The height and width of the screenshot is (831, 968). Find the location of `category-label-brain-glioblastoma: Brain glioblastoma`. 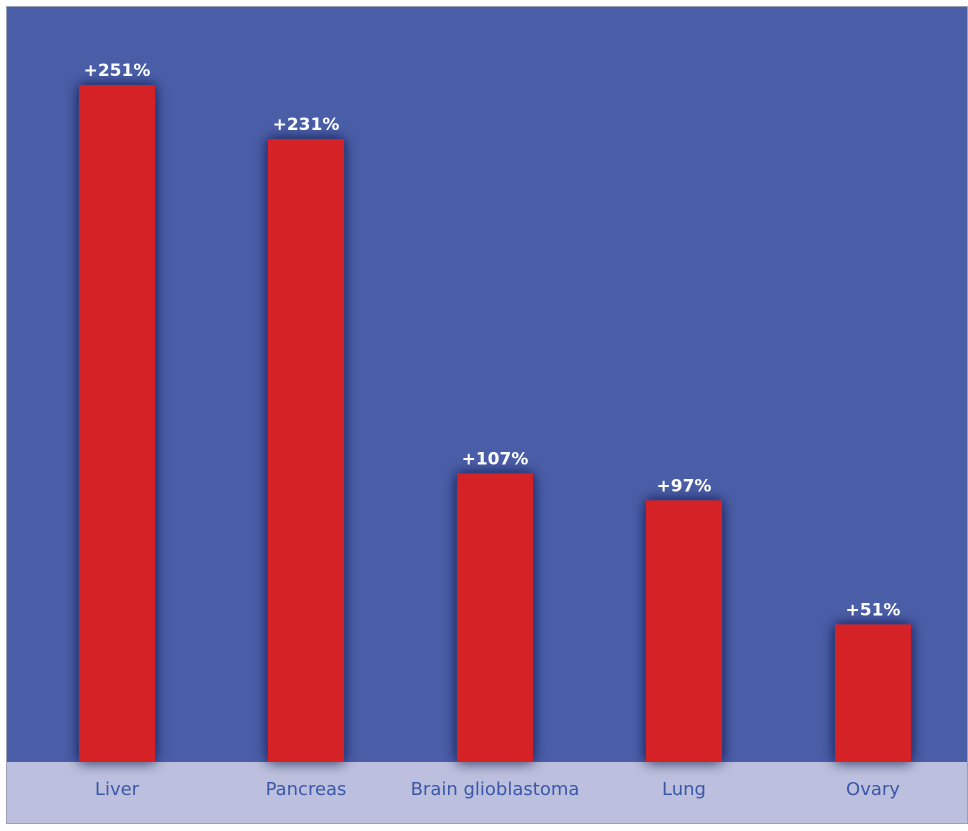

category-label-brain-glioblastoma: Brain glioblastoma is located at coordinates (495, 789).